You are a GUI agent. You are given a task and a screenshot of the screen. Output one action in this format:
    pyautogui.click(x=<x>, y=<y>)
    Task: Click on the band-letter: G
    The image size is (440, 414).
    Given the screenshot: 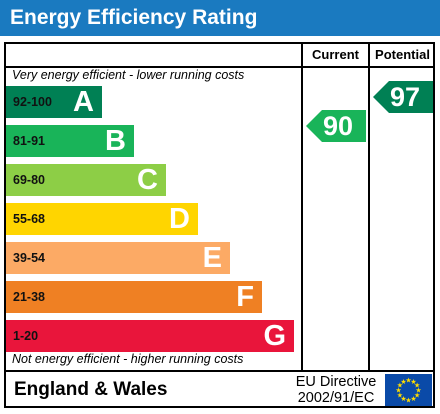 What is the action you would take?
    pyautogui.click(x=274, y=336)
    